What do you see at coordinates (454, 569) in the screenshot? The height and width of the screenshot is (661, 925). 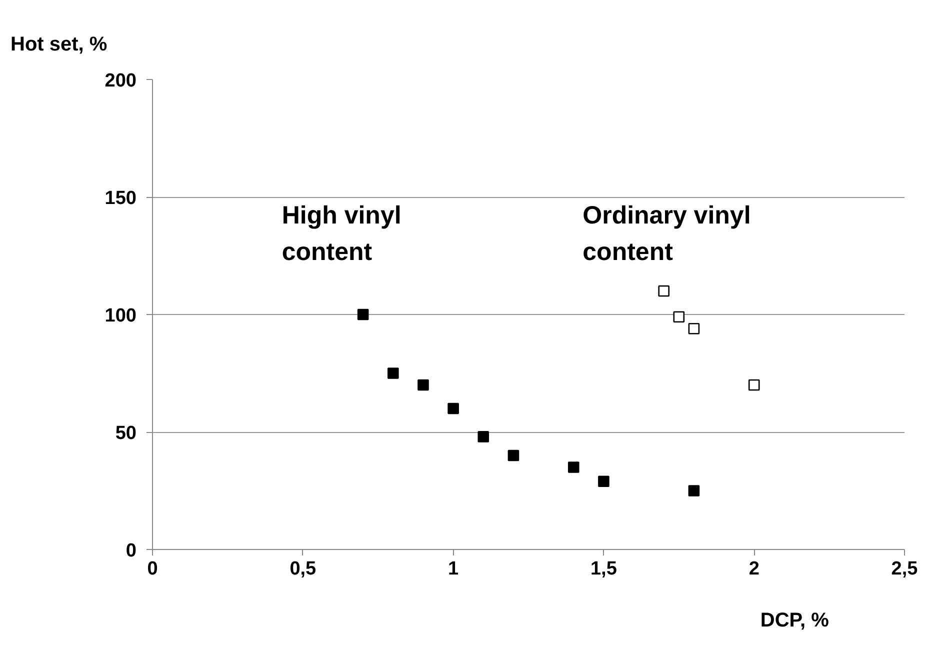 I see `x-tick-label: 1` at bounding box center [454, 569].